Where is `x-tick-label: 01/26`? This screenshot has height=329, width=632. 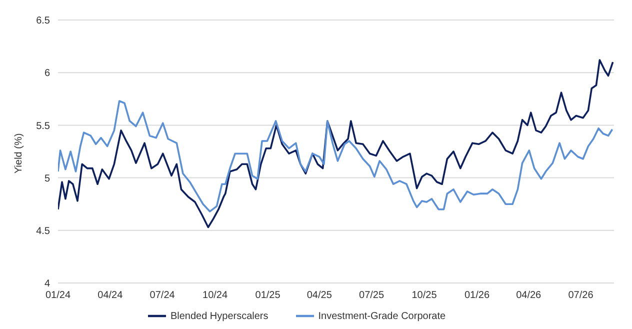
x-tick-label: 01/26 is located at coordinates (477, 296).